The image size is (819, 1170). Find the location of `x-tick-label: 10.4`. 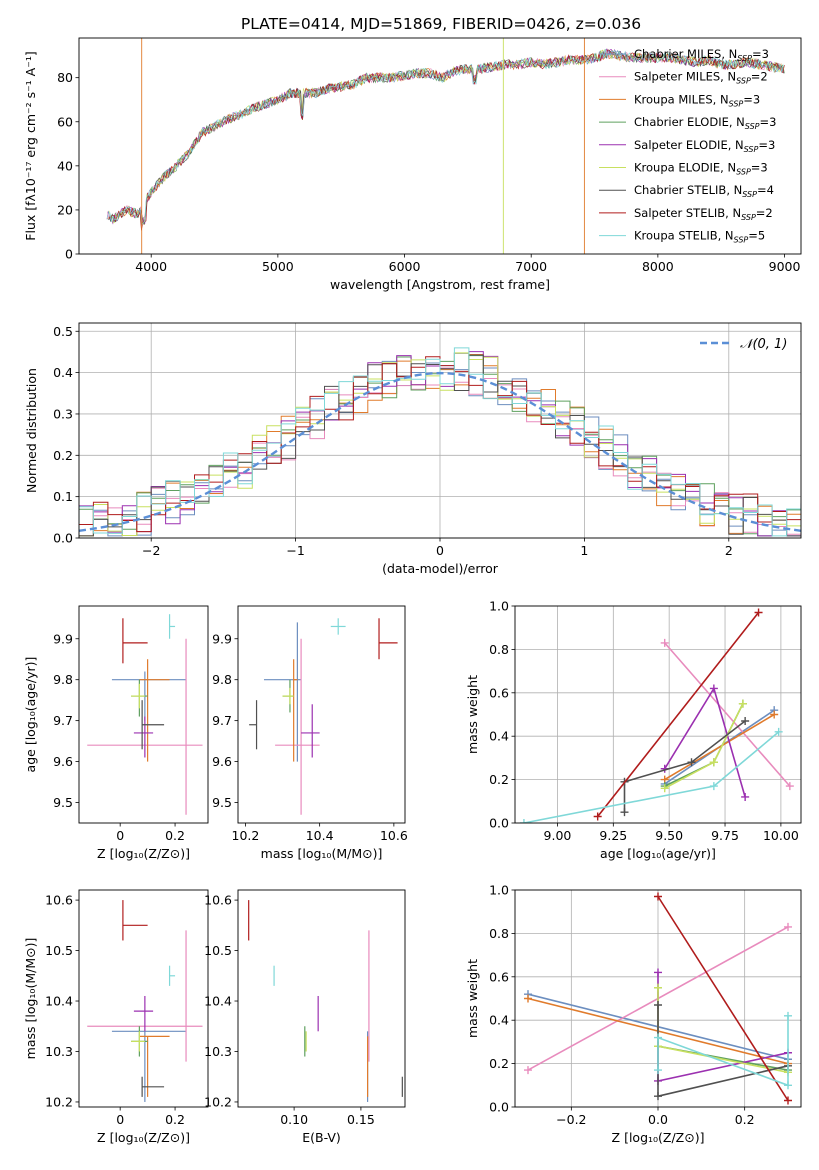

x-tick-label: 10.4 is located at coordinates (320, 835).